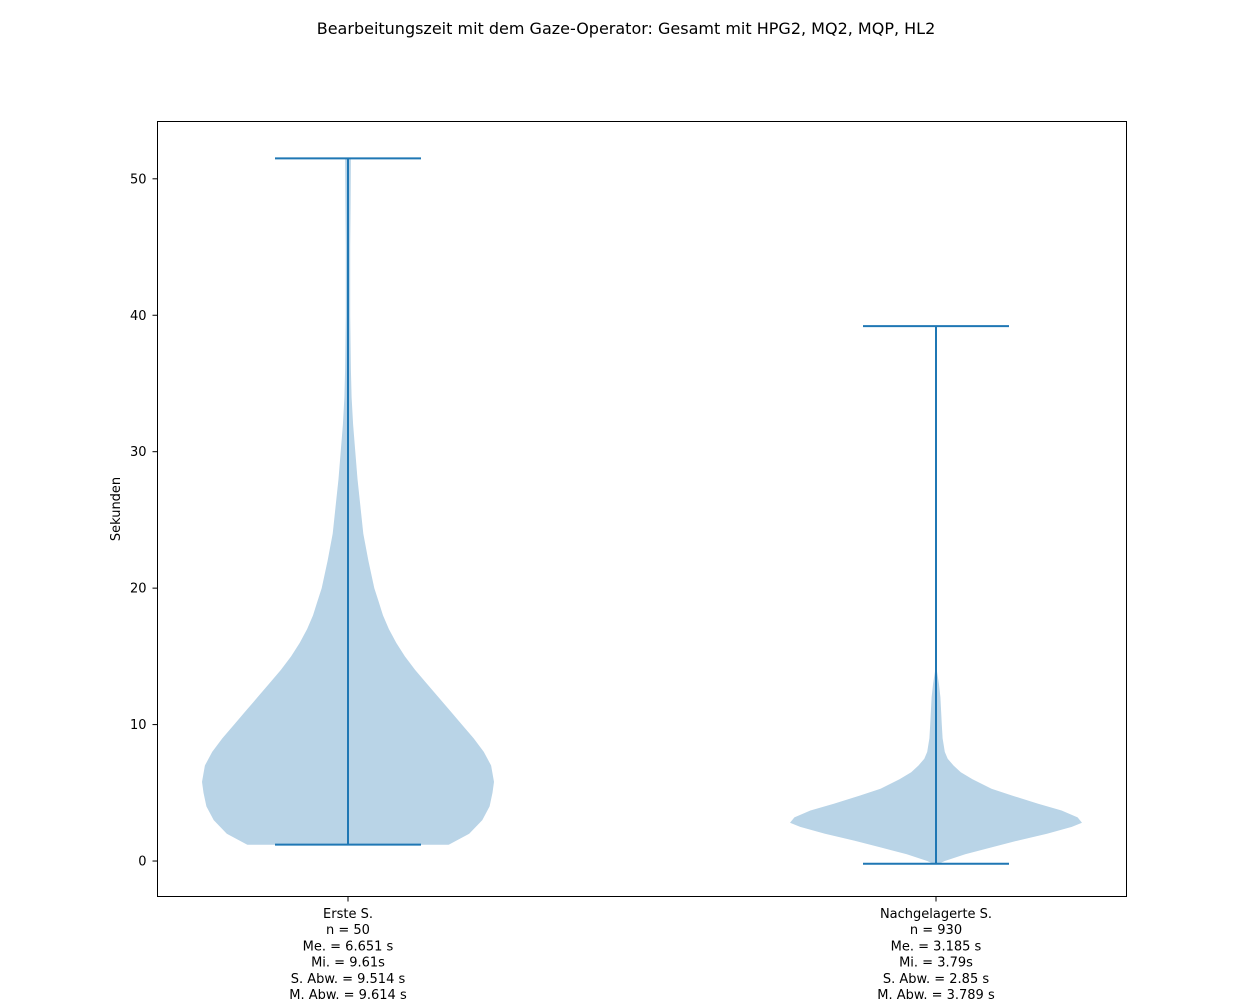  I want to click on x-axis-ticks, so click(642, 899).